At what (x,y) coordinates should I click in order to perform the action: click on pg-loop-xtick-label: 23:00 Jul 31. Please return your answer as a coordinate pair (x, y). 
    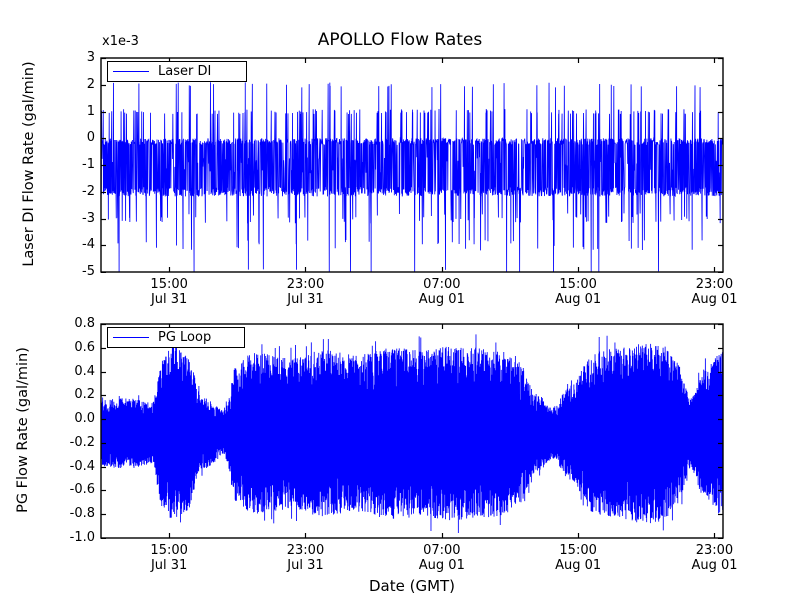
    Looking at the image, I should click on (305, 558).